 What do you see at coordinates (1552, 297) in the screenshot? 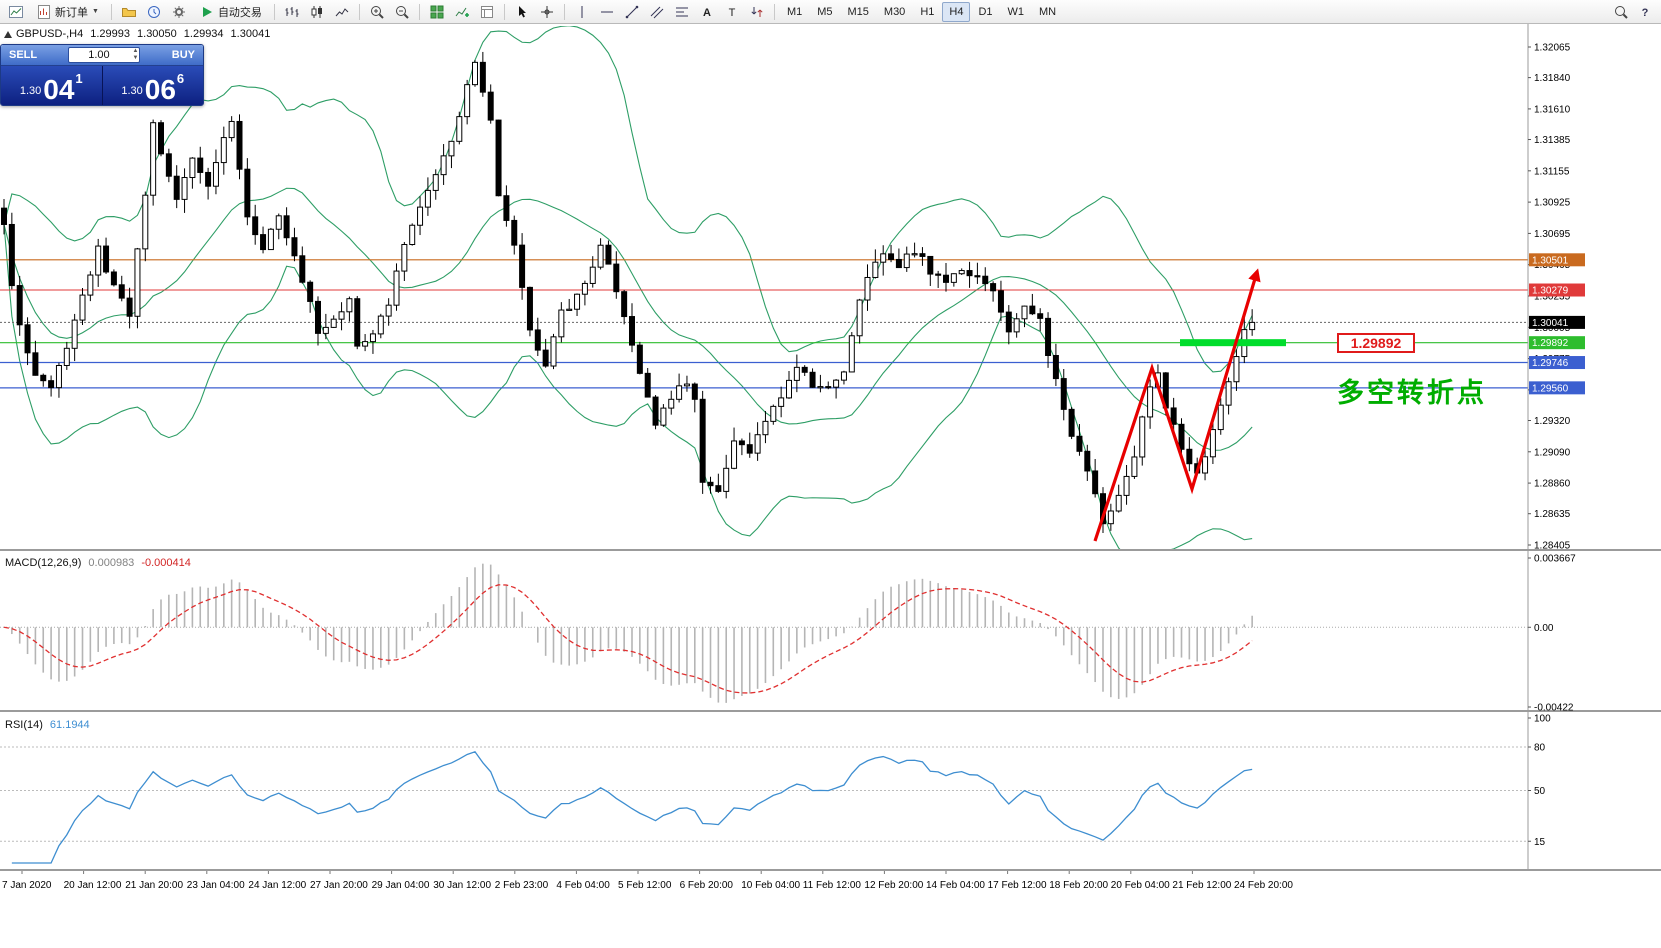
I see `price-axis-label: 1.30235` at bounding box center [1552, 297].